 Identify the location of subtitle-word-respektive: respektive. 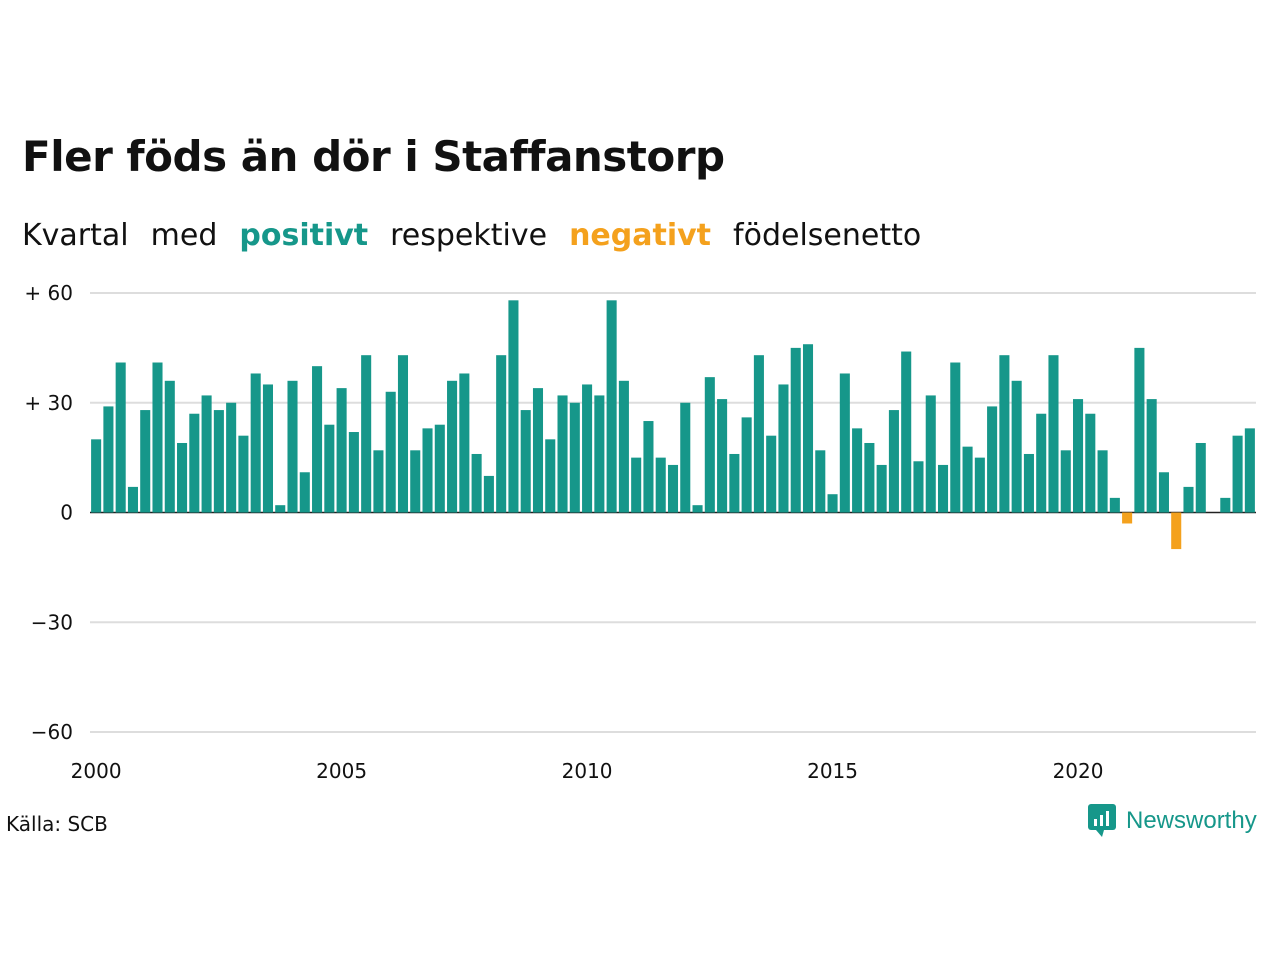
(469, 235).